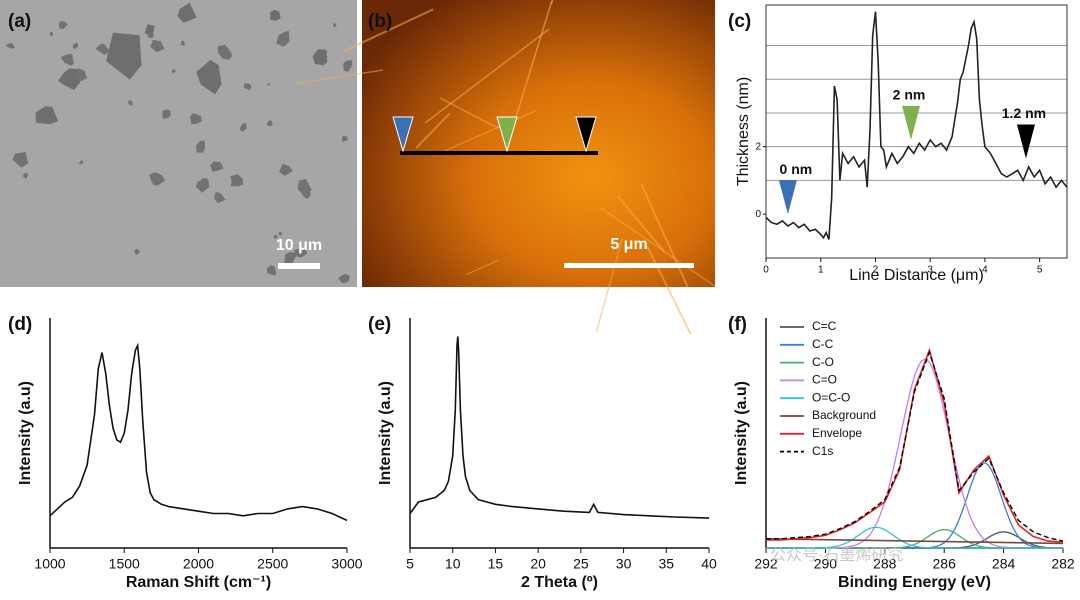  I want to click on x-tick-label: 288, so click(885, 564).